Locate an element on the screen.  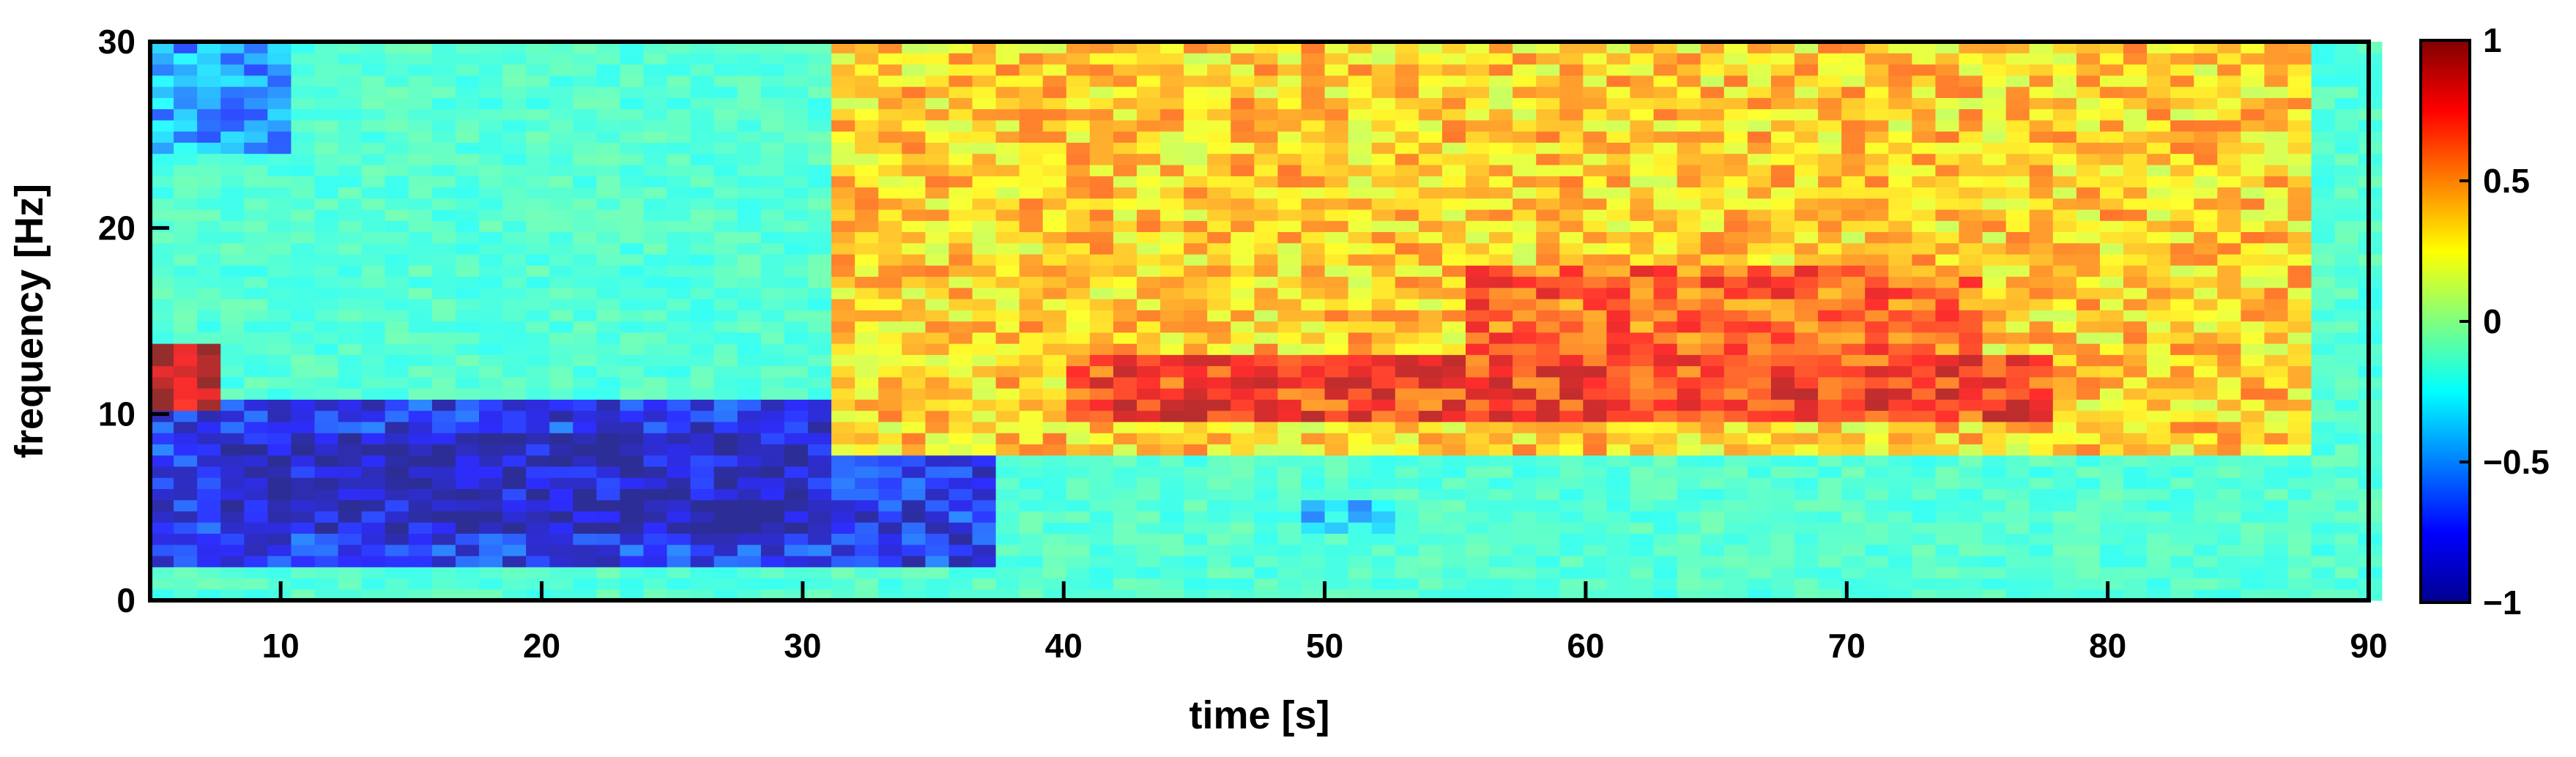
y-tick-label: 20 is located at coordinates (117, 228).